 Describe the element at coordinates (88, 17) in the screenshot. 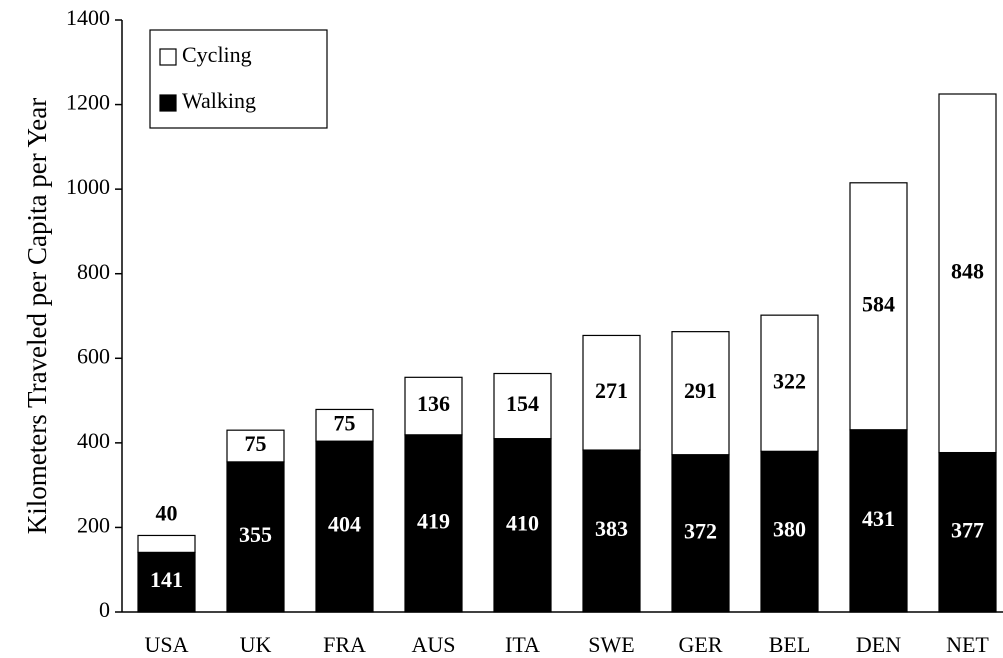

I see `y-tick-label: 1400` at that location.